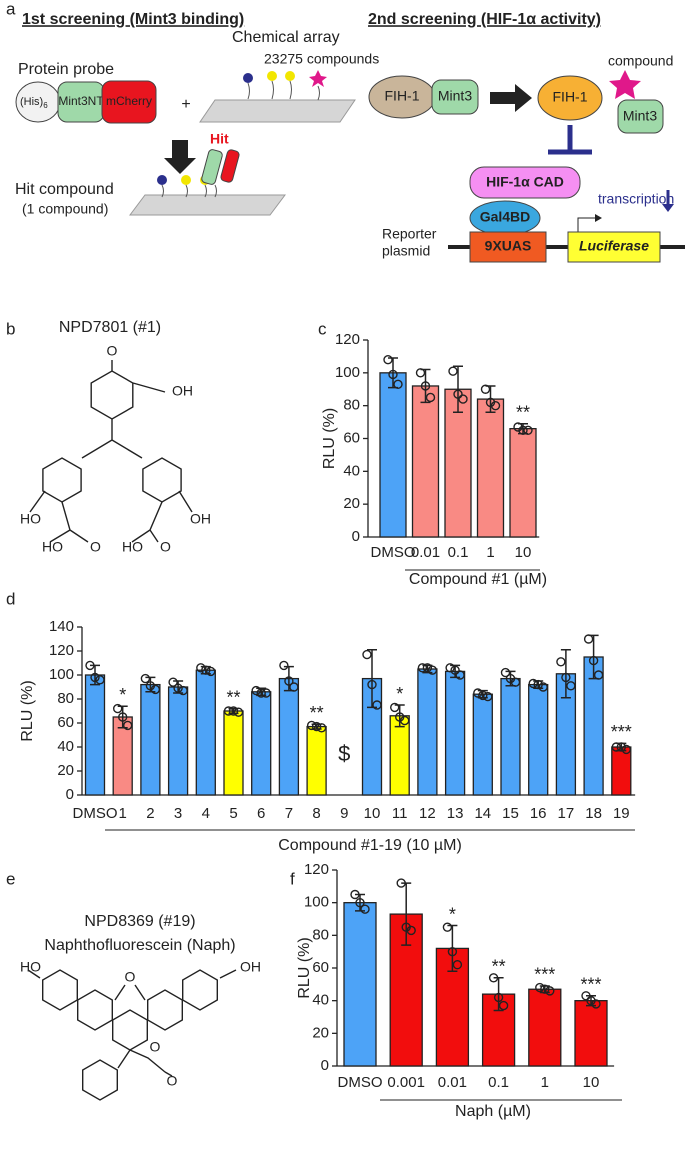  Describe the element at coordinates (66, 69) in the screenshot. I see `label: Protein probe` at that location.